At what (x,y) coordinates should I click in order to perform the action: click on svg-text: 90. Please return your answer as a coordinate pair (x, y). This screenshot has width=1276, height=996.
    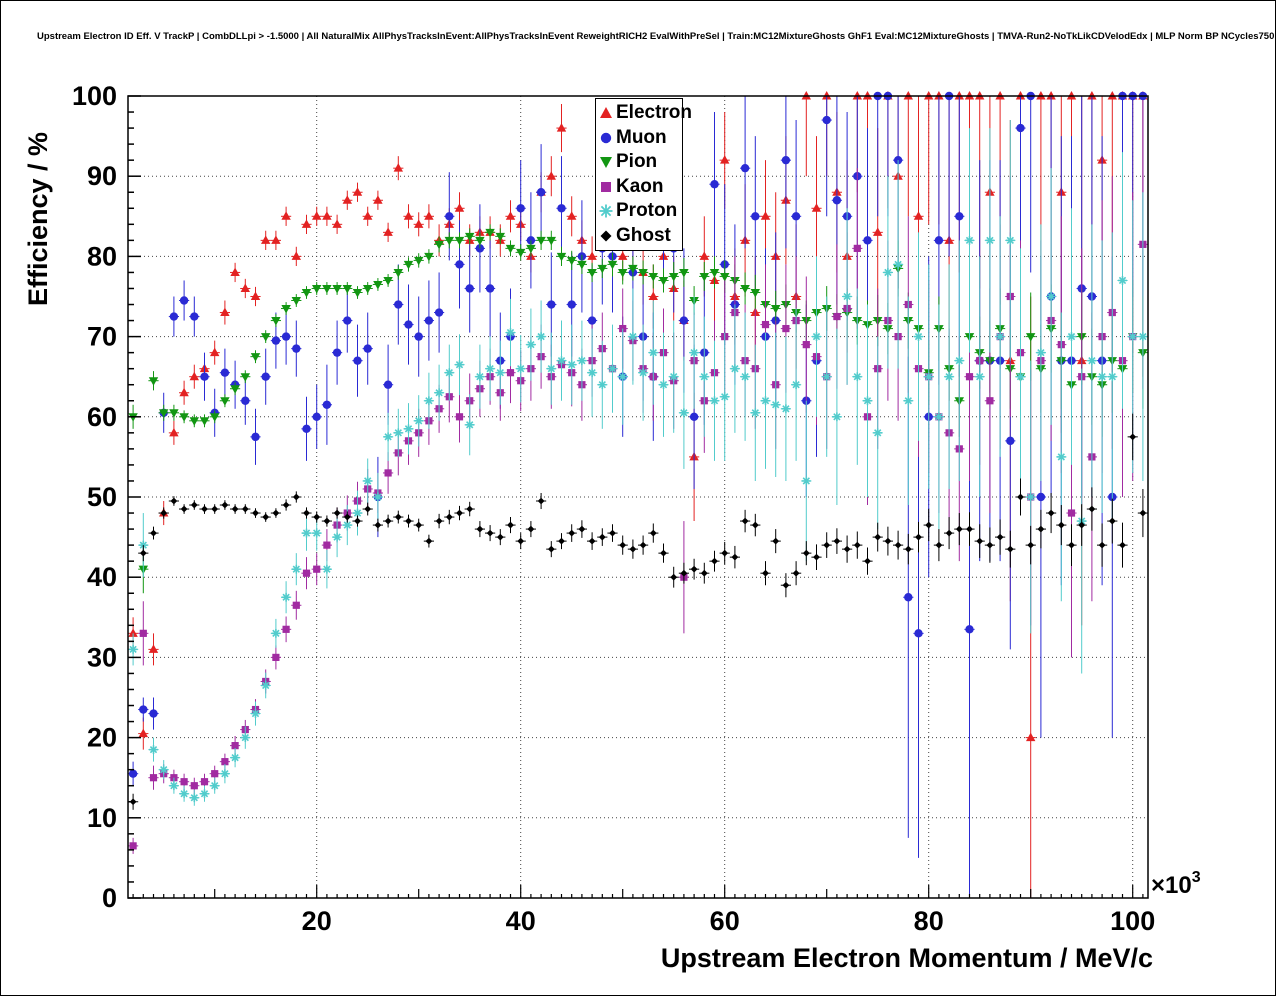
    Looking at the image, I should click on (102, 176).